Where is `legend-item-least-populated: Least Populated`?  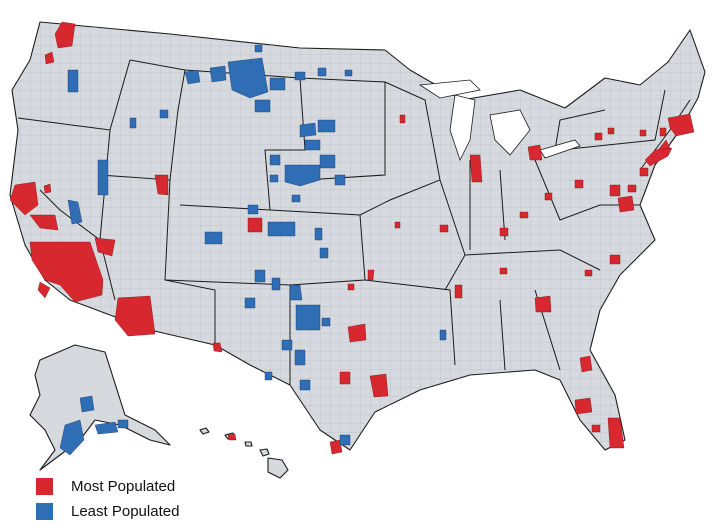
legend-item-least-populated: Least Populated is located at coordinates (107, 511).